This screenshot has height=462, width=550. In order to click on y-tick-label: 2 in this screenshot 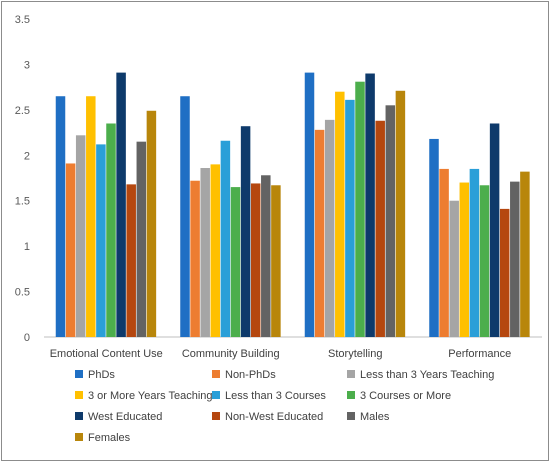, I will do `click(27, 156)`.